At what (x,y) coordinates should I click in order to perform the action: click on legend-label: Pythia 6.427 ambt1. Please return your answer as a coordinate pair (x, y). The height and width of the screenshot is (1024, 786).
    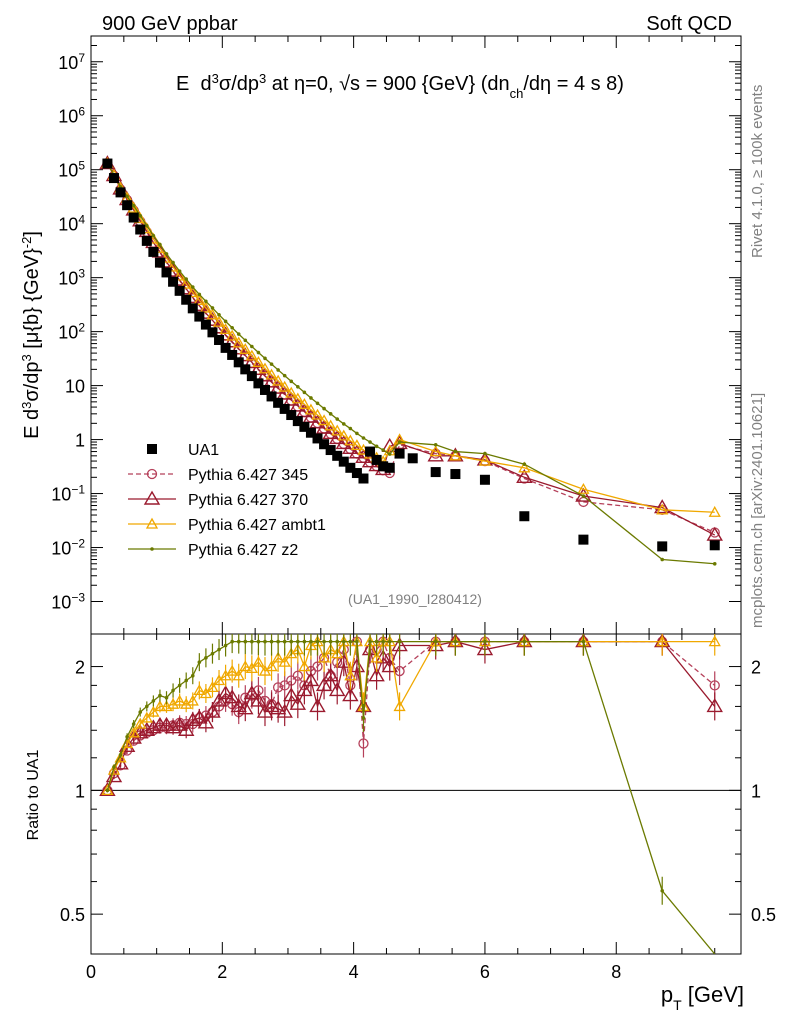
    Looking at the image, I should click on (257, 525).